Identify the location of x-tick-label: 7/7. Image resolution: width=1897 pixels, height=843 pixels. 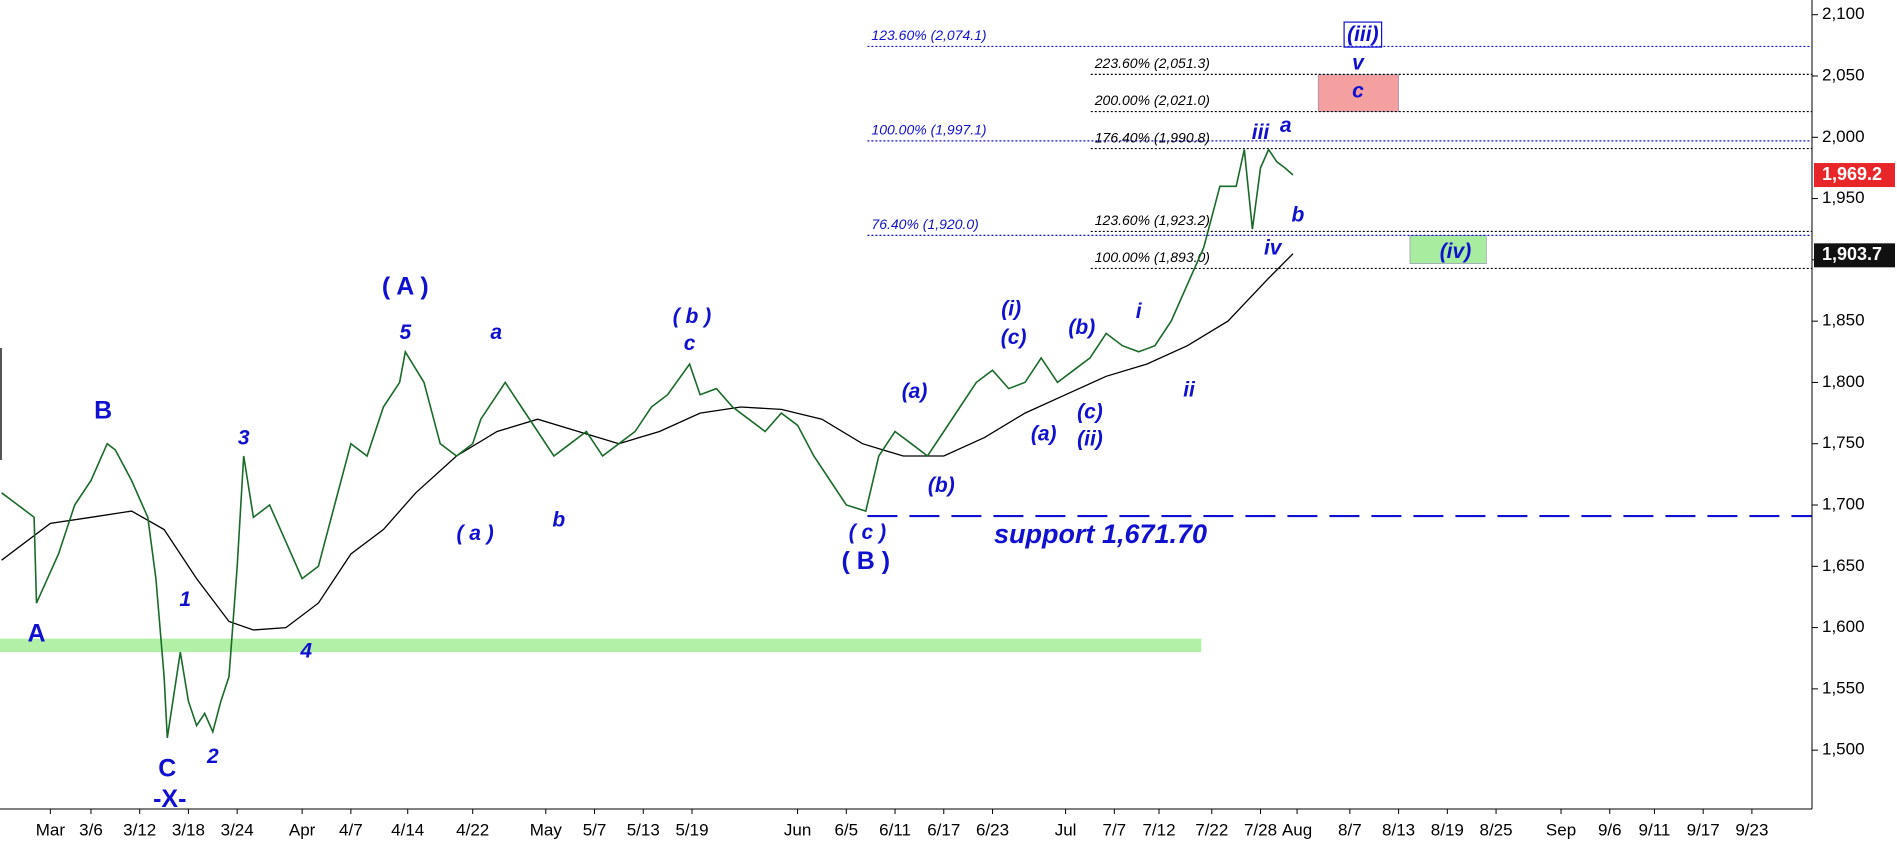
(1115, 829).